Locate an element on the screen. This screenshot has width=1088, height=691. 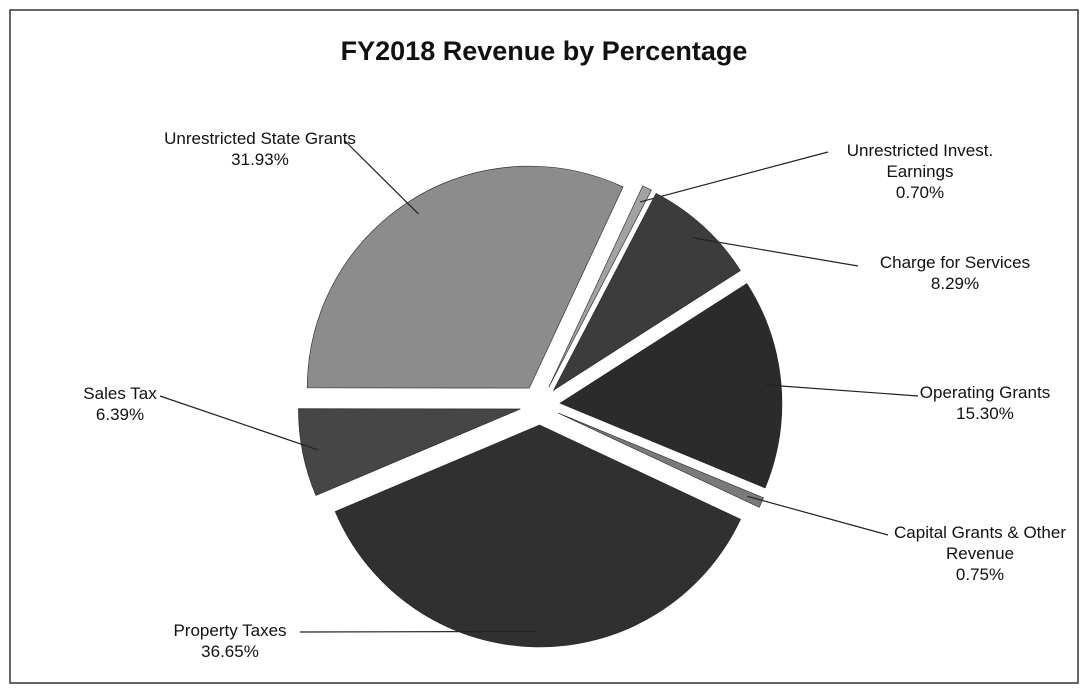
slice-value: 6.39% is located at coordinates (120, 414).